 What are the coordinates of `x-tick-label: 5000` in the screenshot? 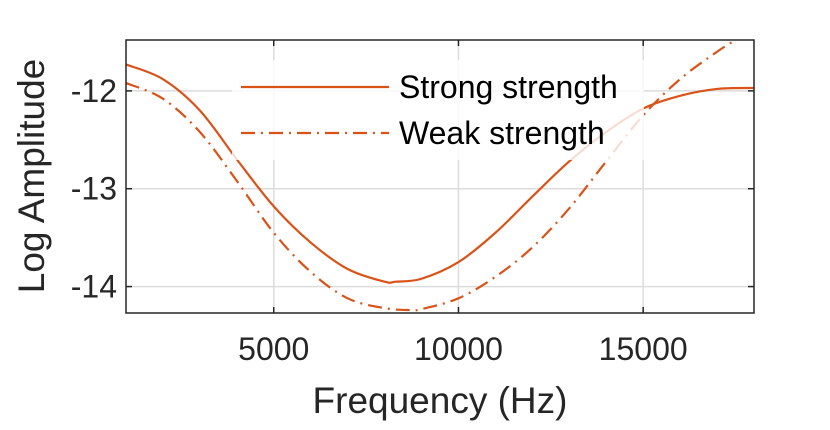 It's located at (273, 349).